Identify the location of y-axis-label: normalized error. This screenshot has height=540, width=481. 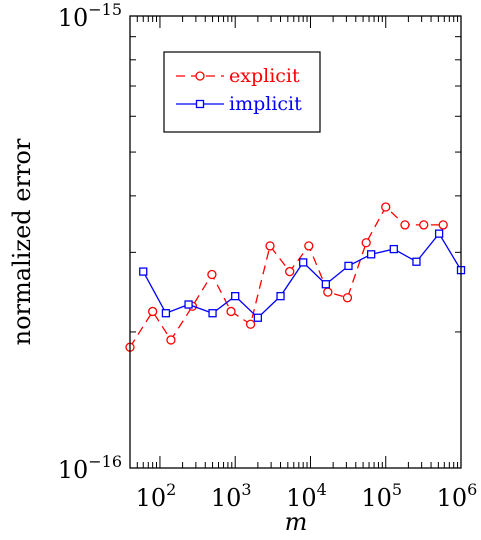
(22, 241).